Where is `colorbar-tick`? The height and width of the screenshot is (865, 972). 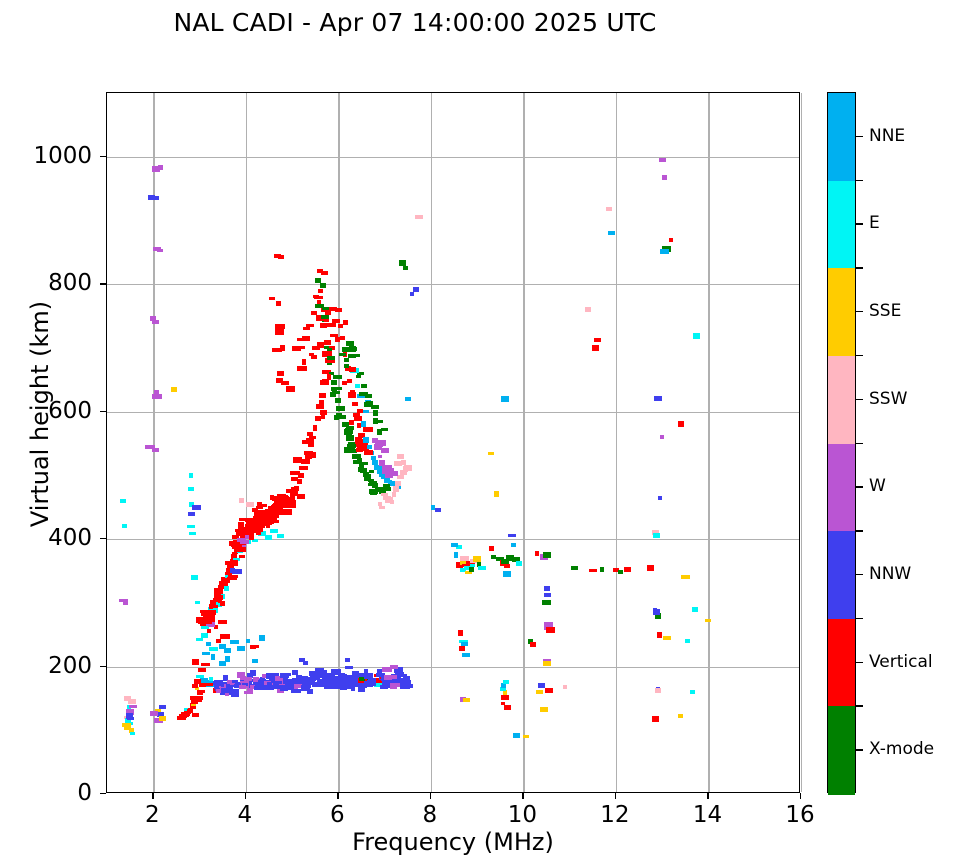 colorbar-tick is located at coordinates (859, 136).